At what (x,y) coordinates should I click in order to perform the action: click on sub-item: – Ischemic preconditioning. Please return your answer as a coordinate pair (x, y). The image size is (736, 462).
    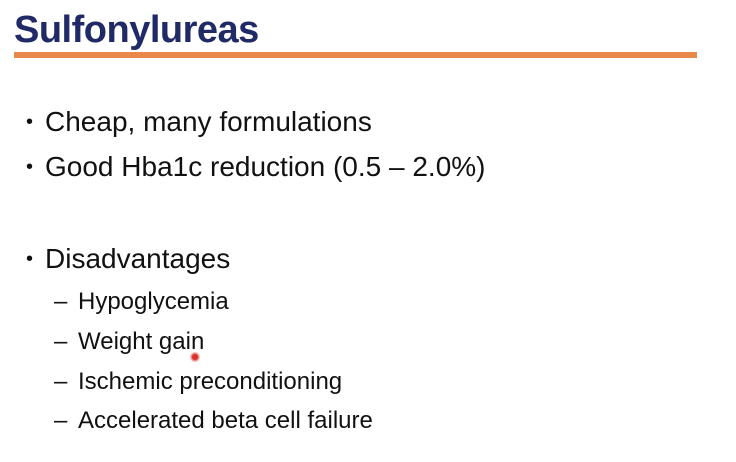
    Looking at the image, I should click on (198, 382).